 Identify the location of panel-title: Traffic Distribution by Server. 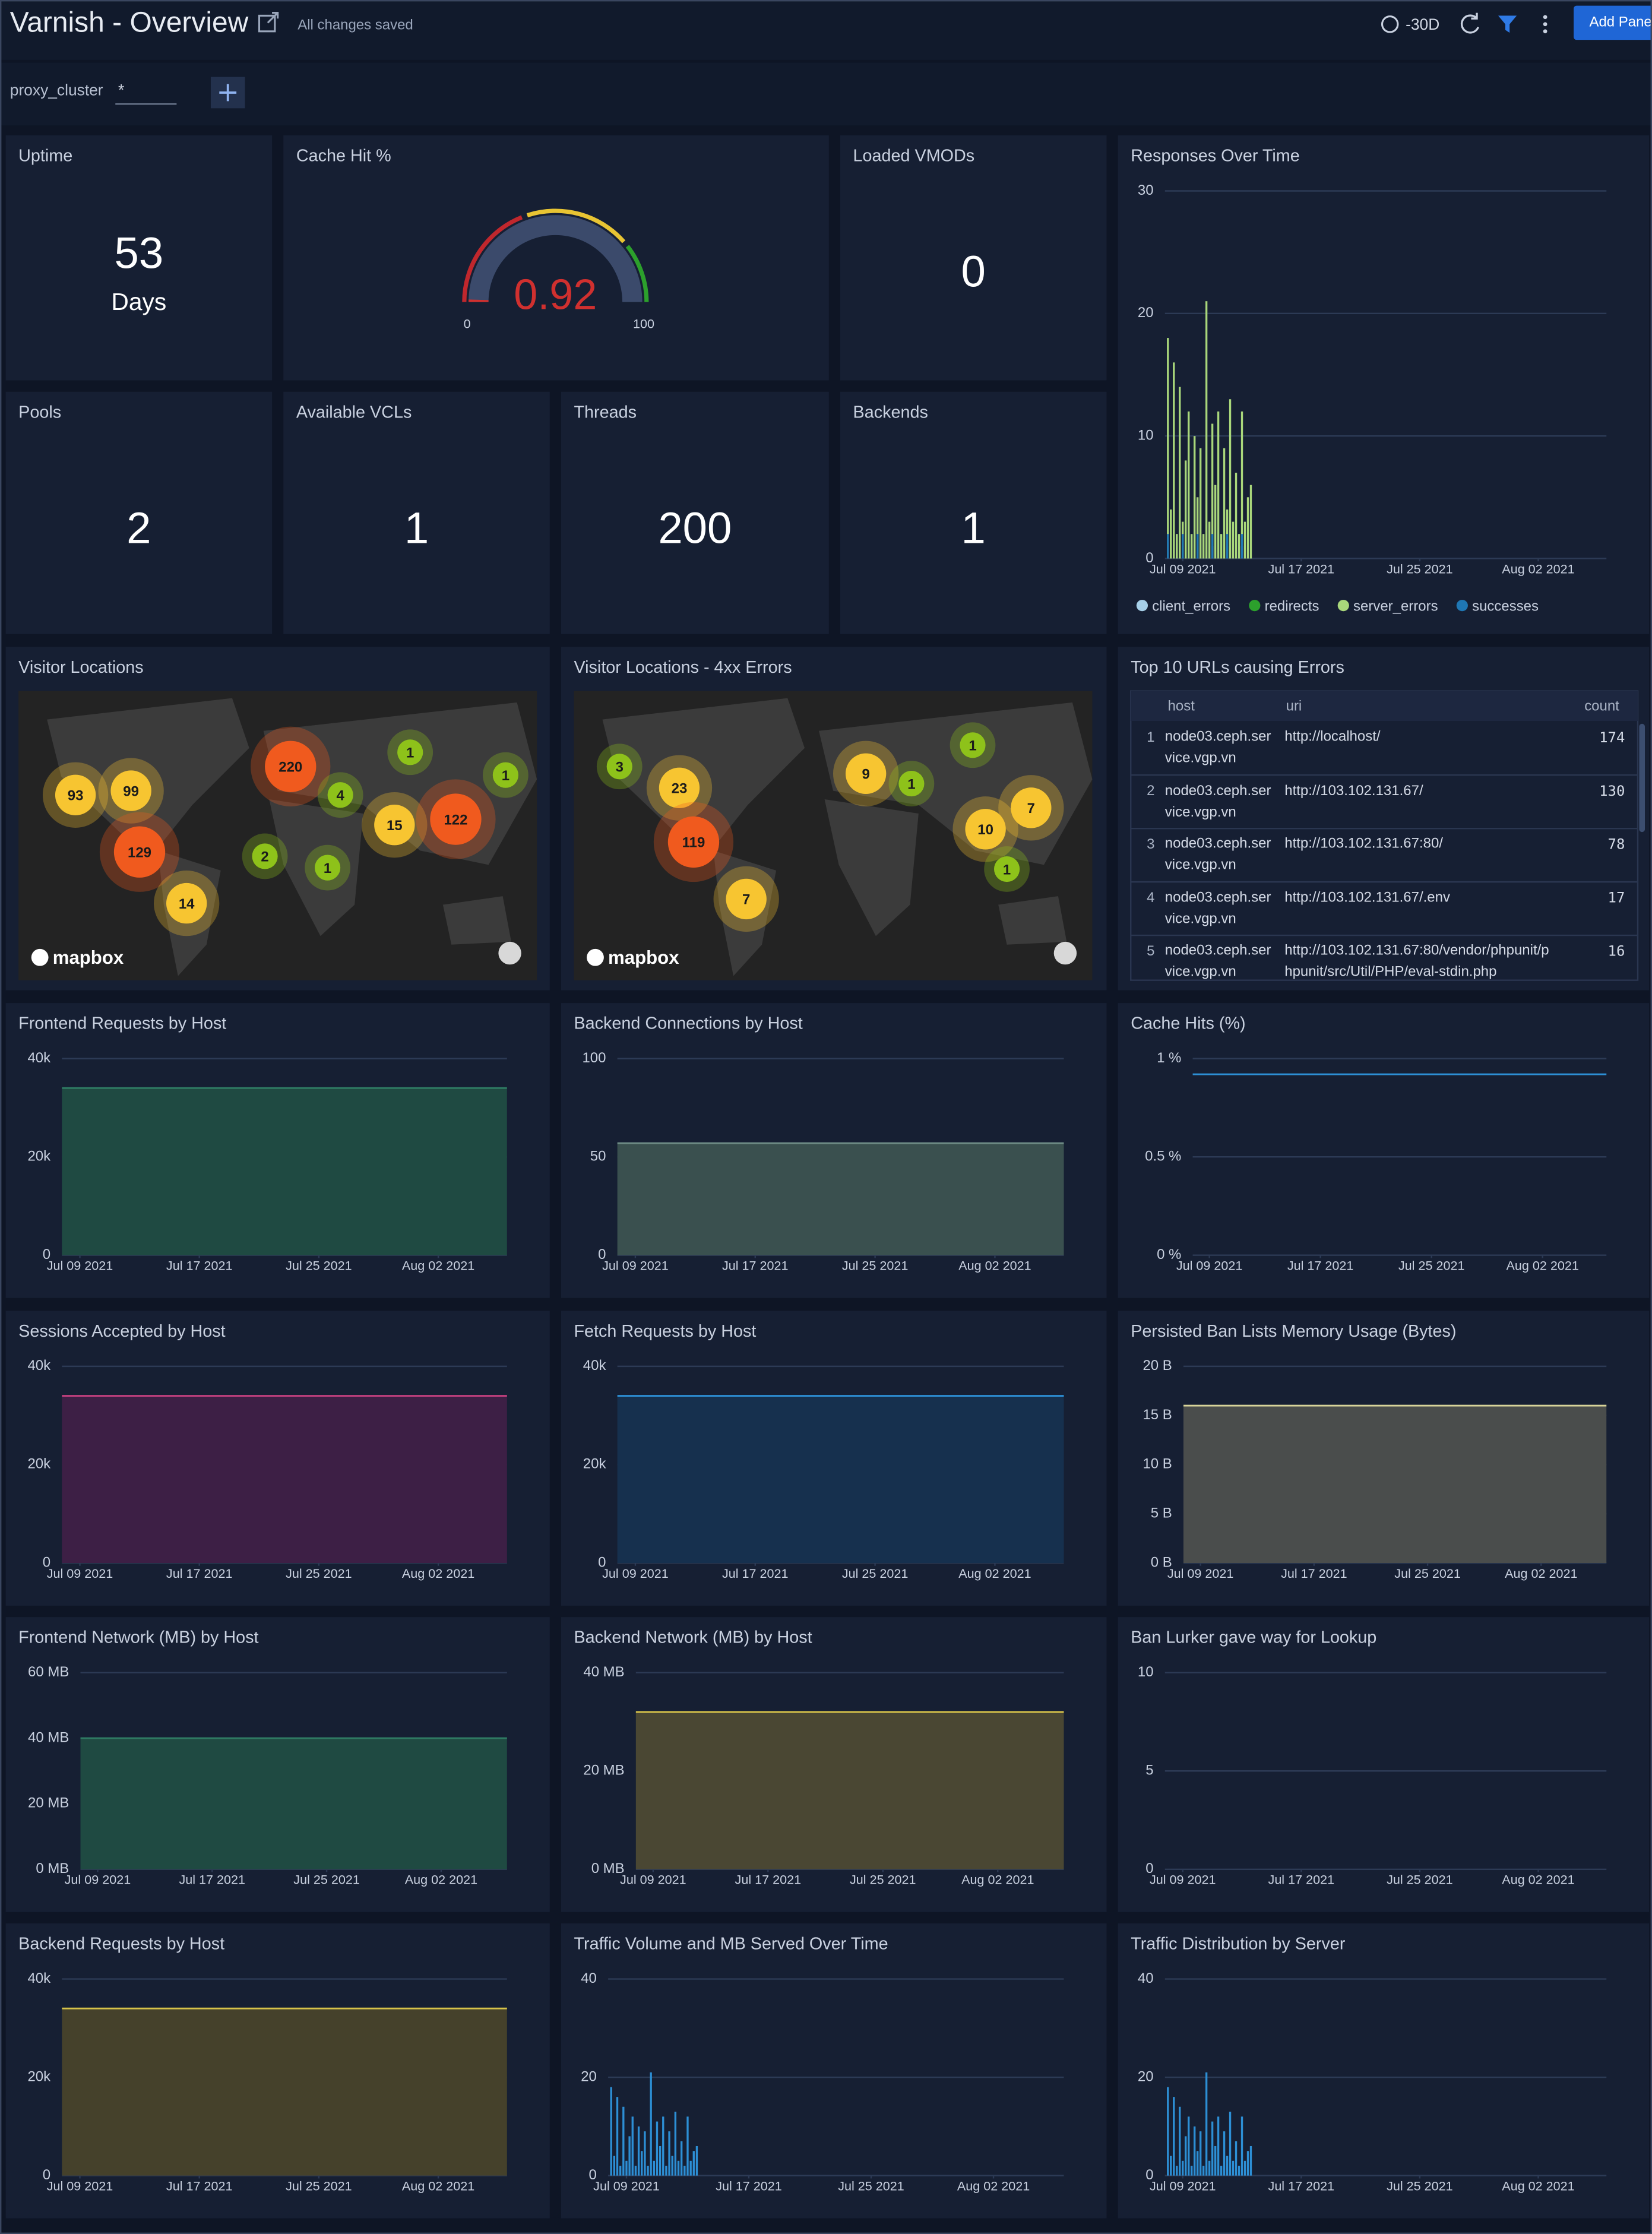
(1238, 1944).